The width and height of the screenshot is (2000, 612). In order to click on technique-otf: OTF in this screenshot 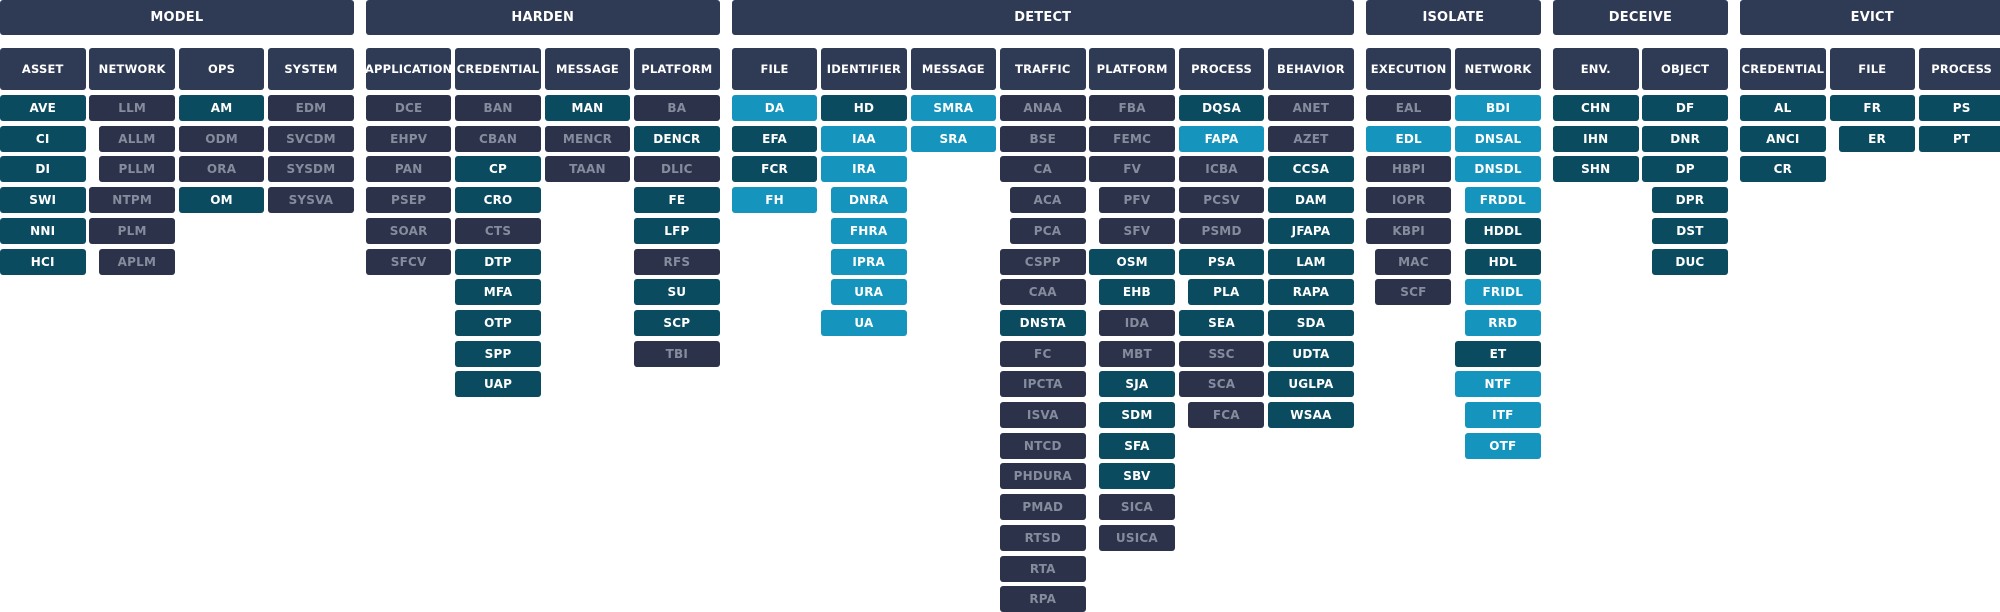, I will do `click(1502, 445)`.